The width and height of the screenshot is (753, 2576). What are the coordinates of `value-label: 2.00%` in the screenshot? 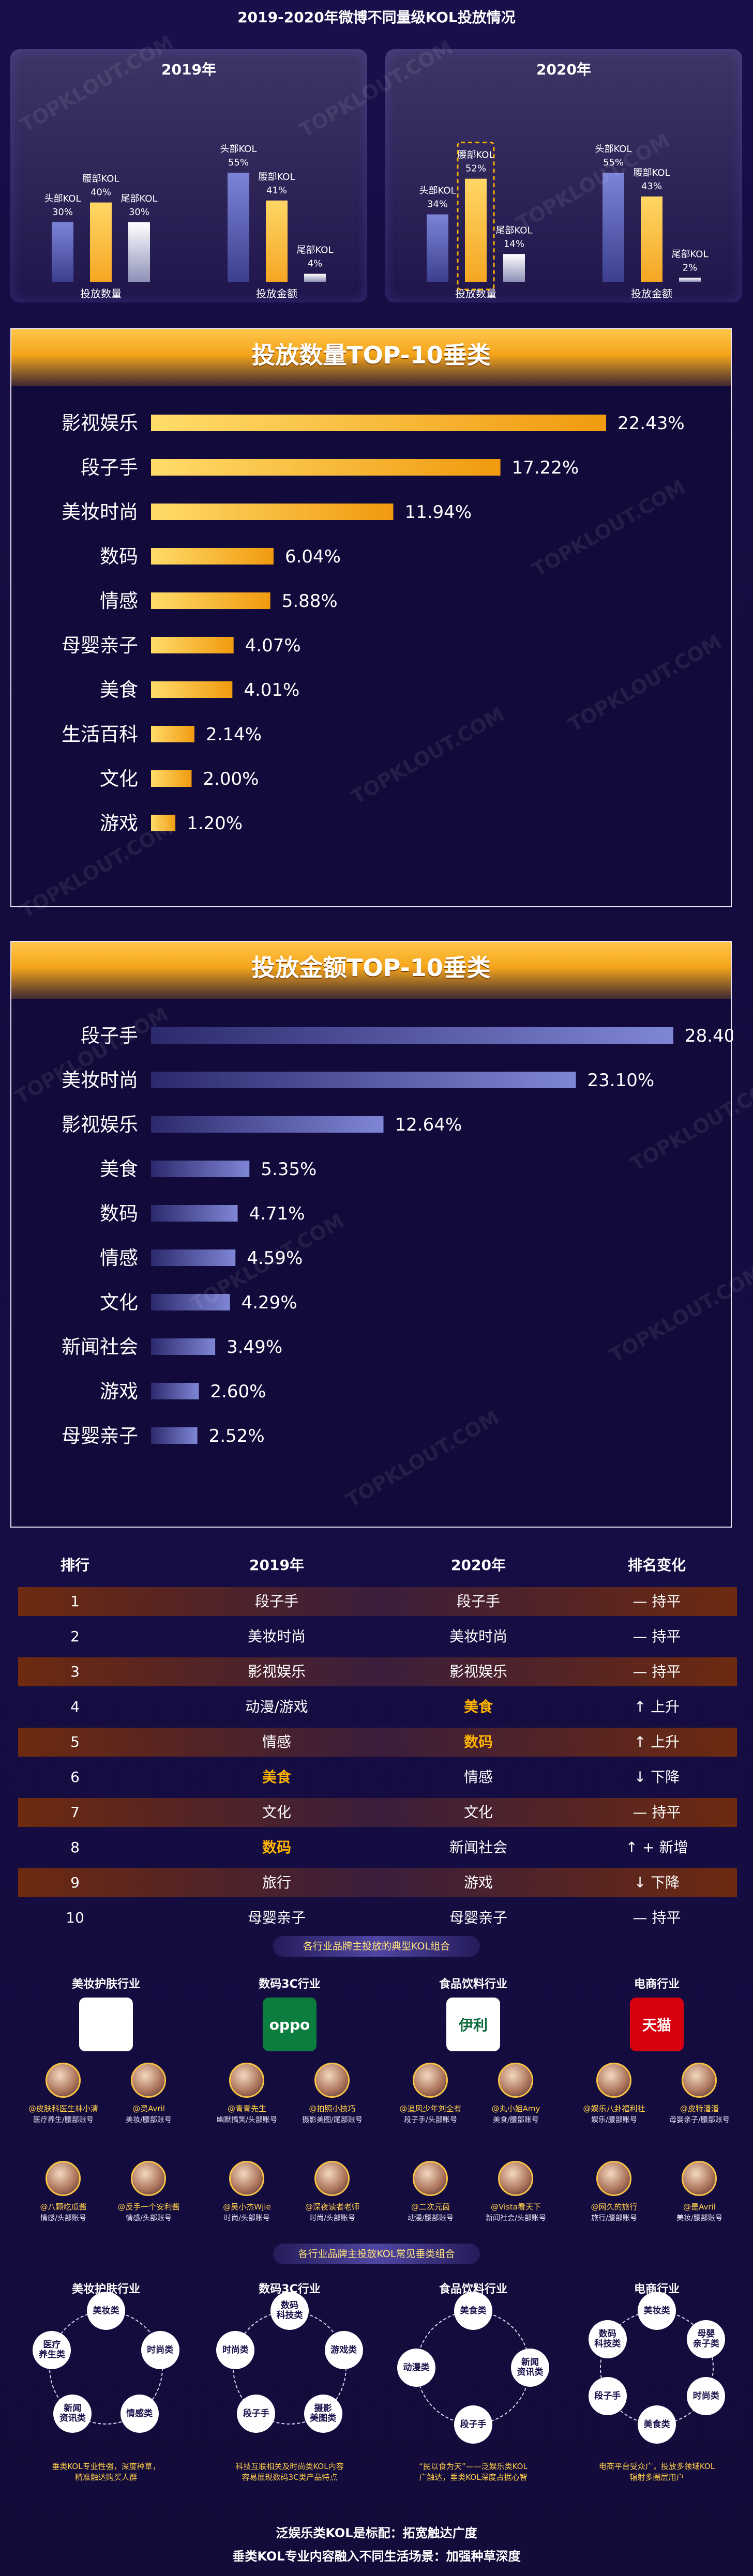 It's located at (231, 779).